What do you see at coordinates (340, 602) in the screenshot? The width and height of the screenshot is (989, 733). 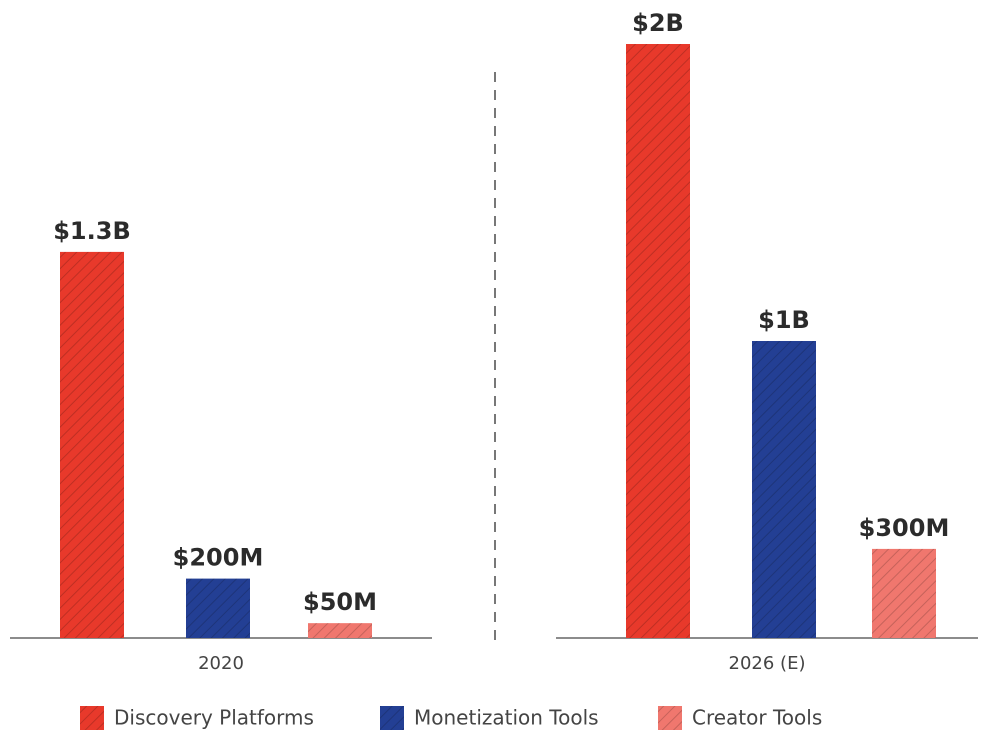 I see `data-label: $50M` at bounding box center [340, 602].